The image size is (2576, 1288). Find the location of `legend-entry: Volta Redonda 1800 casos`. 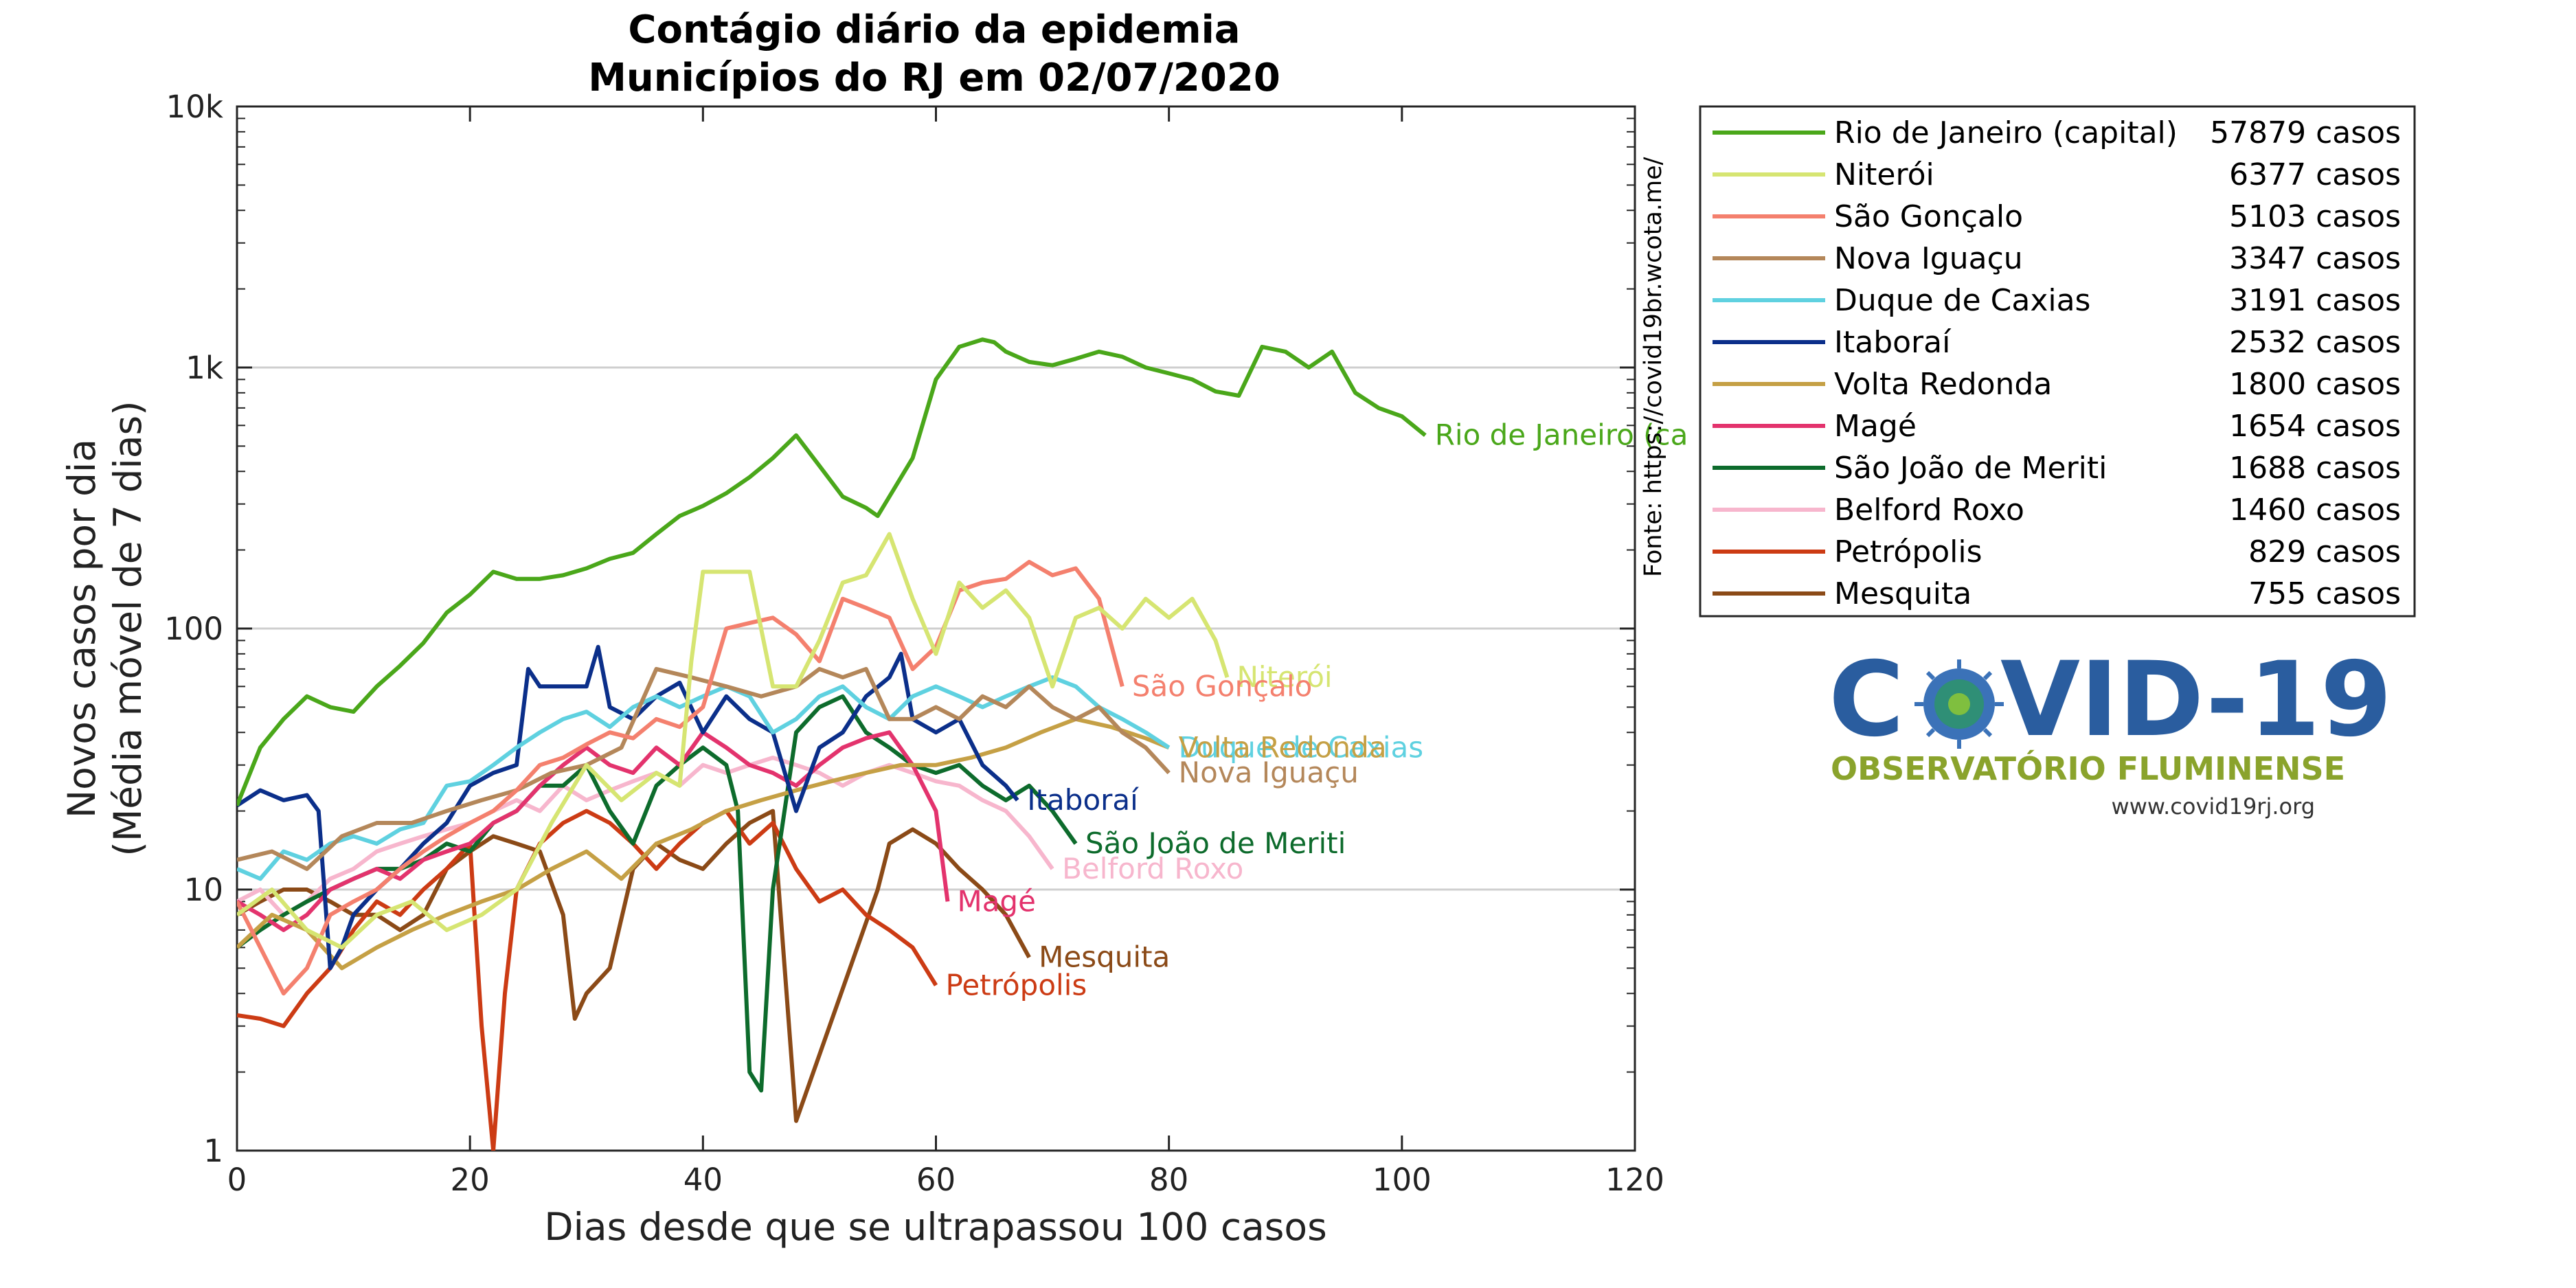

legend-entry: Volta Redonda 1800 casos is located at coordinates (2057, 384).